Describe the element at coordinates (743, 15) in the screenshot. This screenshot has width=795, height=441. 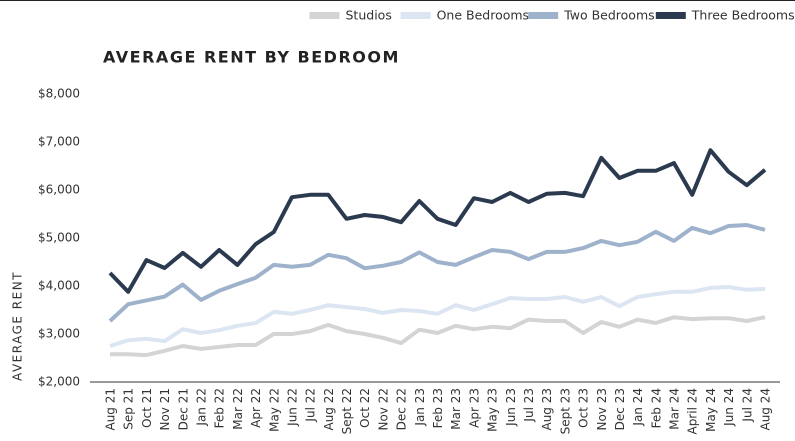
I see `legend-label: Three Bedrooms` at that location.